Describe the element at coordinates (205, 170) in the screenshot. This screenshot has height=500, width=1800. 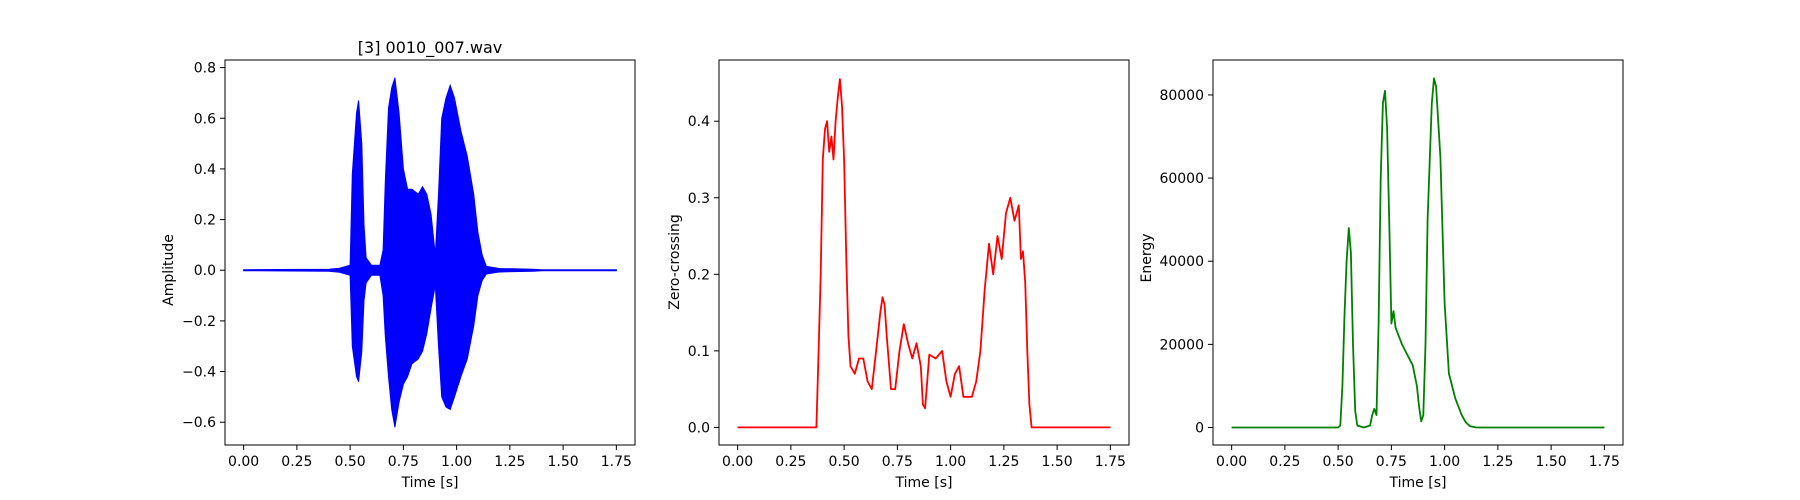
I see `amplitude-ytick-label: 0.4` at that location.